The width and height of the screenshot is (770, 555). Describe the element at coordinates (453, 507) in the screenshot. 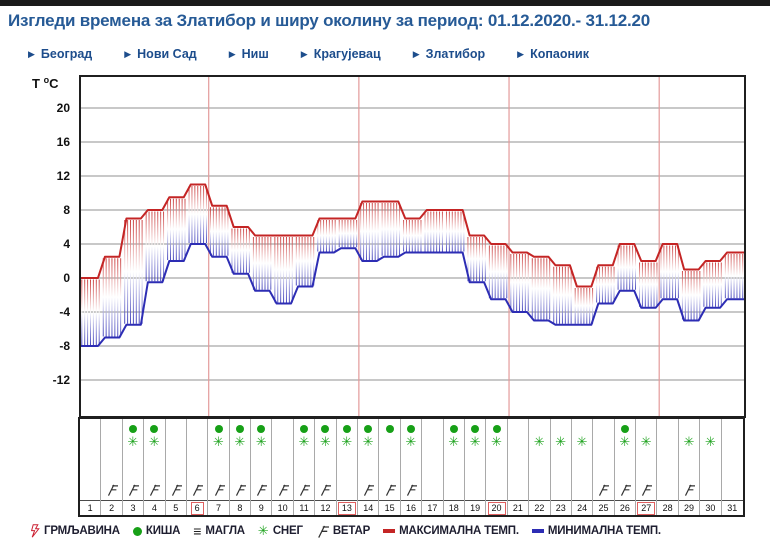

I see `day-number: 18` at that location.